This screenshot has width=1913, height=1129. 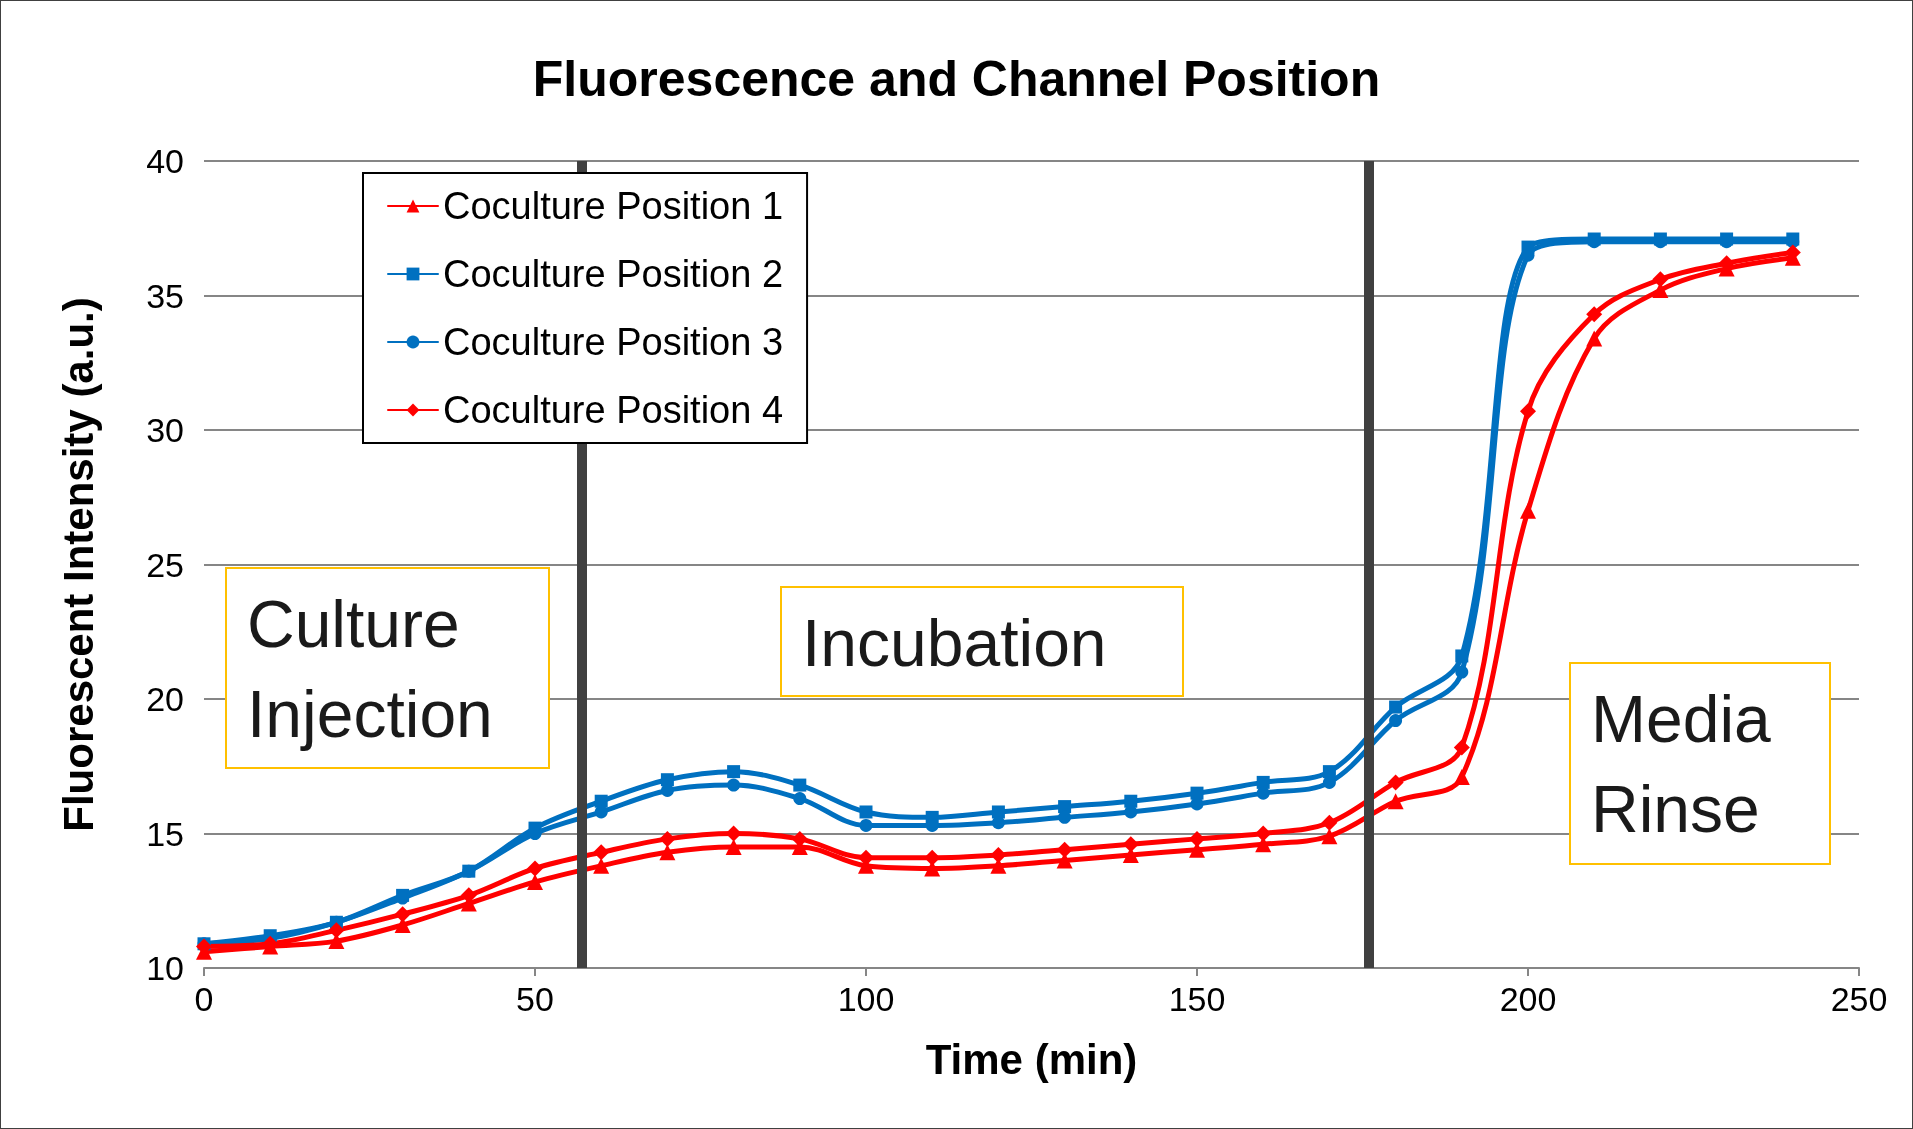 I want to click on x-tick-label: 50, so click(x=535, y=999).